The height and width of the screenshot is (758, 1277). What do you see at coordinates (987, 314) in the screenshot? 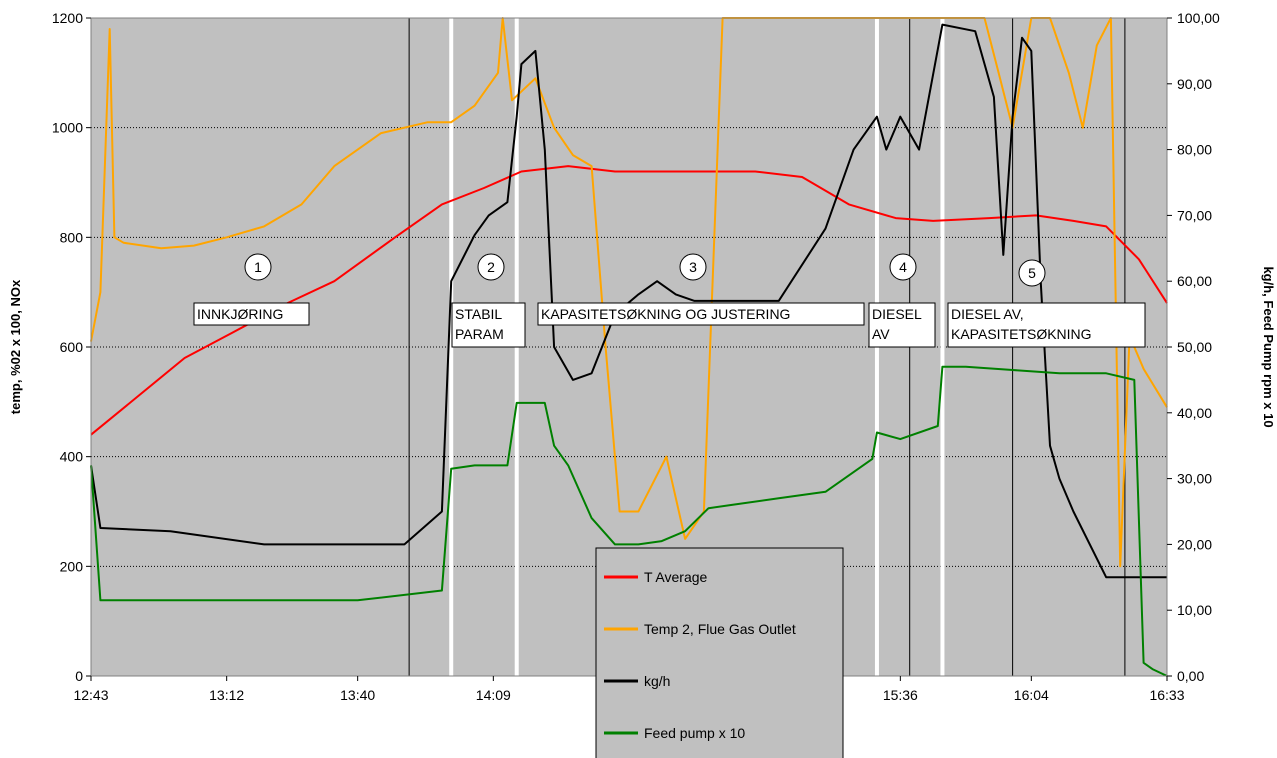
I see `phase-label-text: DIESEL AV,` at bounding box center [987, 314].